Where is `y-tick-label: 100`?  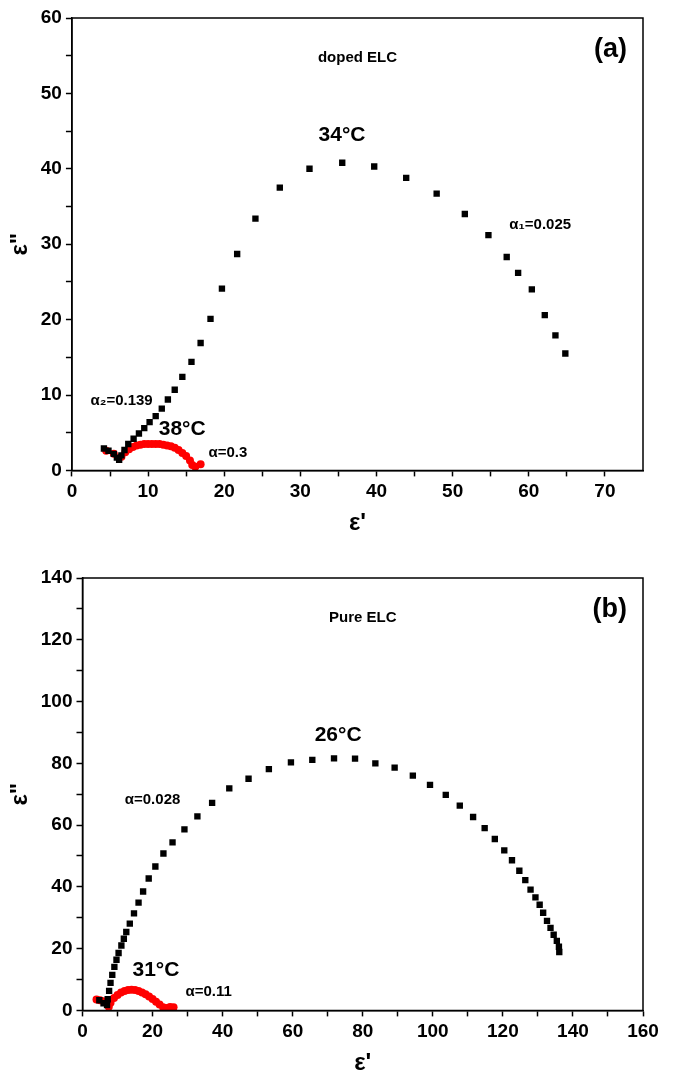 y-tick-label: 100 is located at coordinates (56, 700).